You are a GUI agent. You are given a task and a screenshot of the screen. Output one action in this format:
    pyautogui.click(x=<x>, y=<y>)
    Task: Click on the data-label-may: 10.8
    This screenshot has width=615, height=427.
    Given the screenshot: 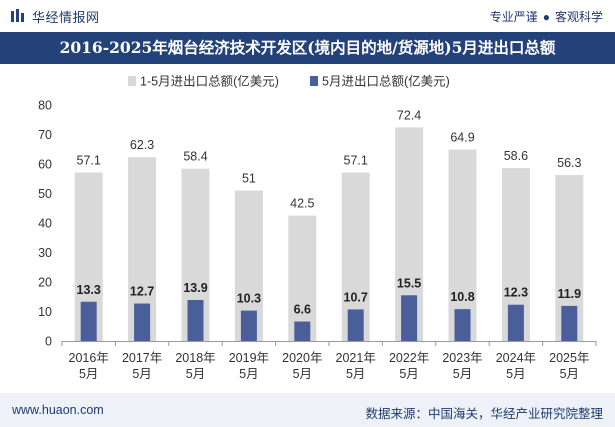 What is the action you would take?
    pyautogui.click(x=462, y=297)
    